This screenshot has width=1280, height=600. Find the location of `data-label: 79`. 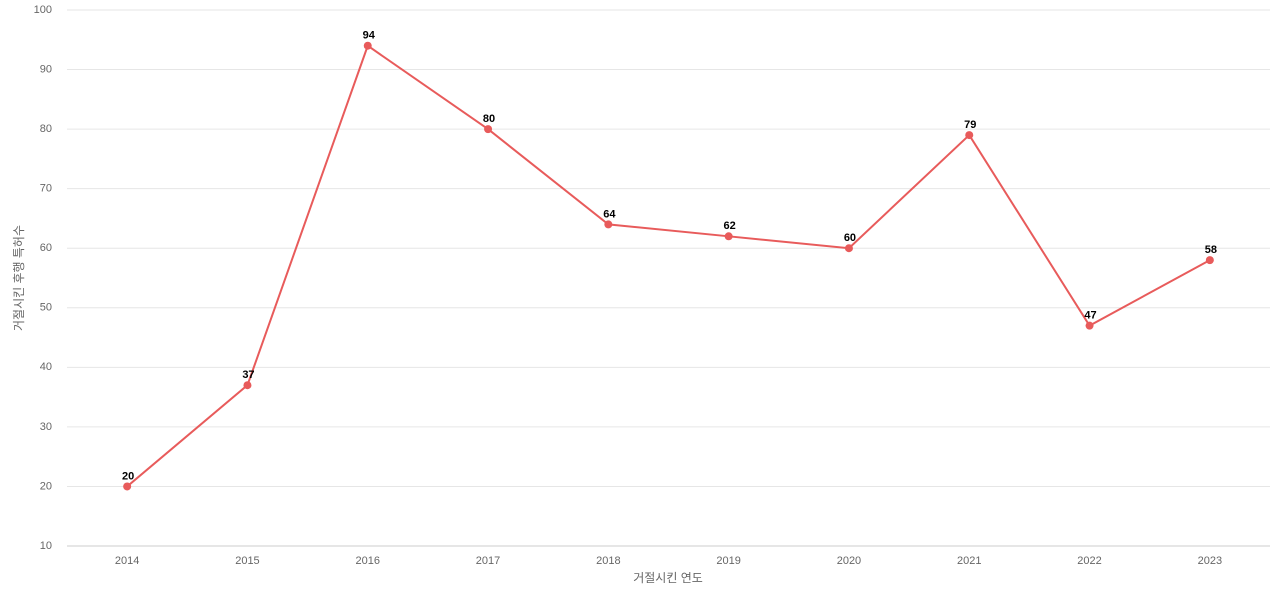

data-label: 79 is located at coordinates (970, 125).